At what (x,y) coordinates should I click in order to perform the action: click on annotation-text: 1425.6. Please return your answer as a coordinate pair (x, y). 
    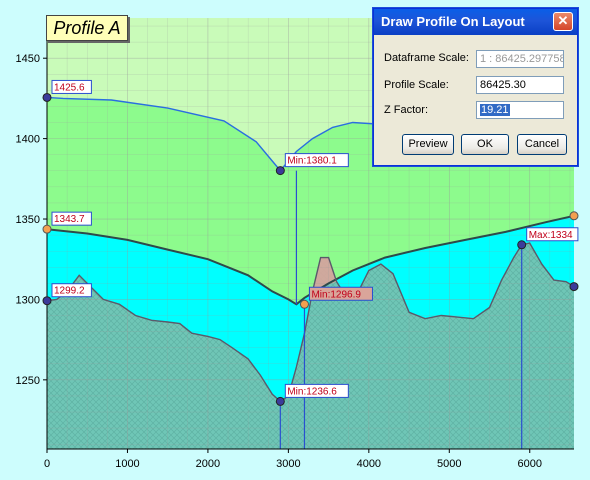
    Looking at the image, I should click on (69, 87).